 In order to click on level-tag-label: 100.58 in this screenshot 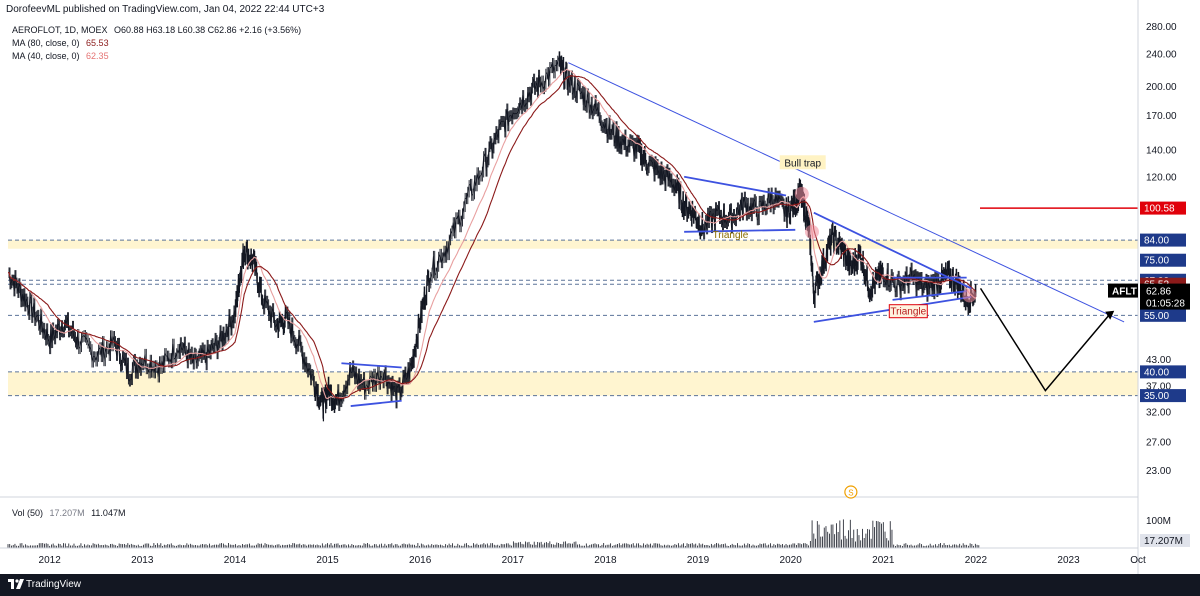, I will do `click(1159, 209)`.